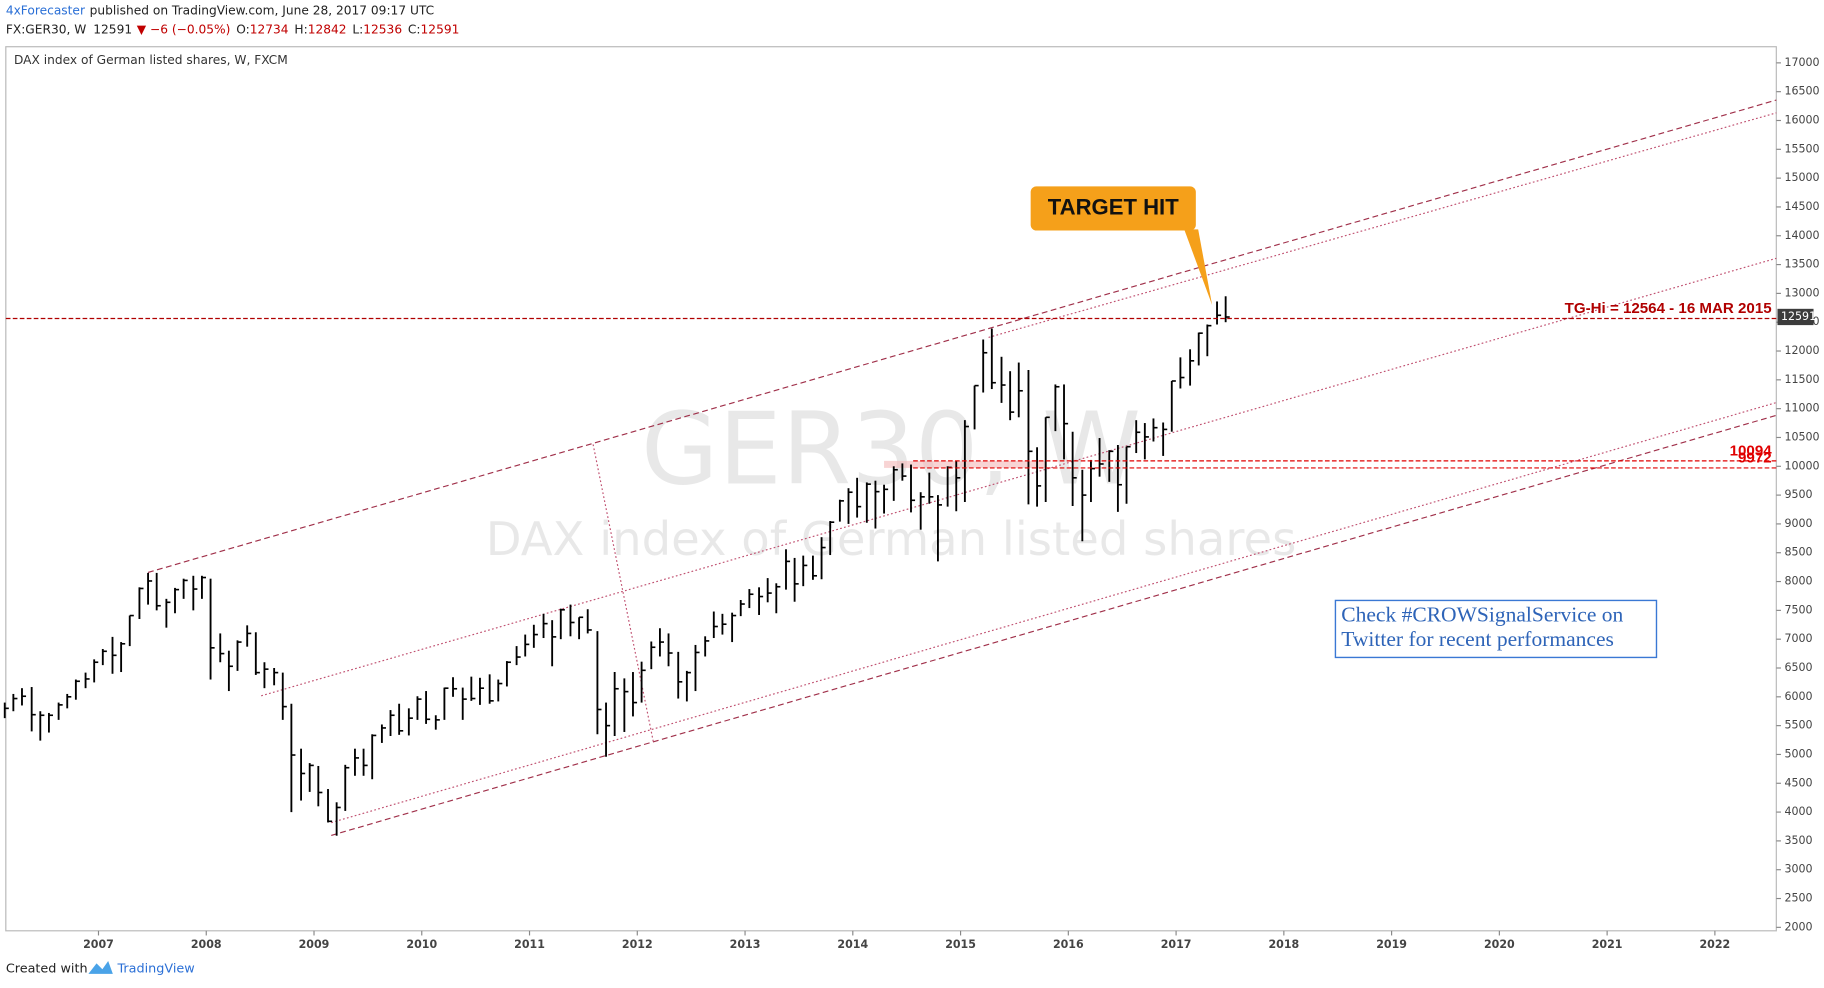  Describe the element at coordinates (1798, 811) in the screenshot. I see `y-tick-label: 4000` at that location.